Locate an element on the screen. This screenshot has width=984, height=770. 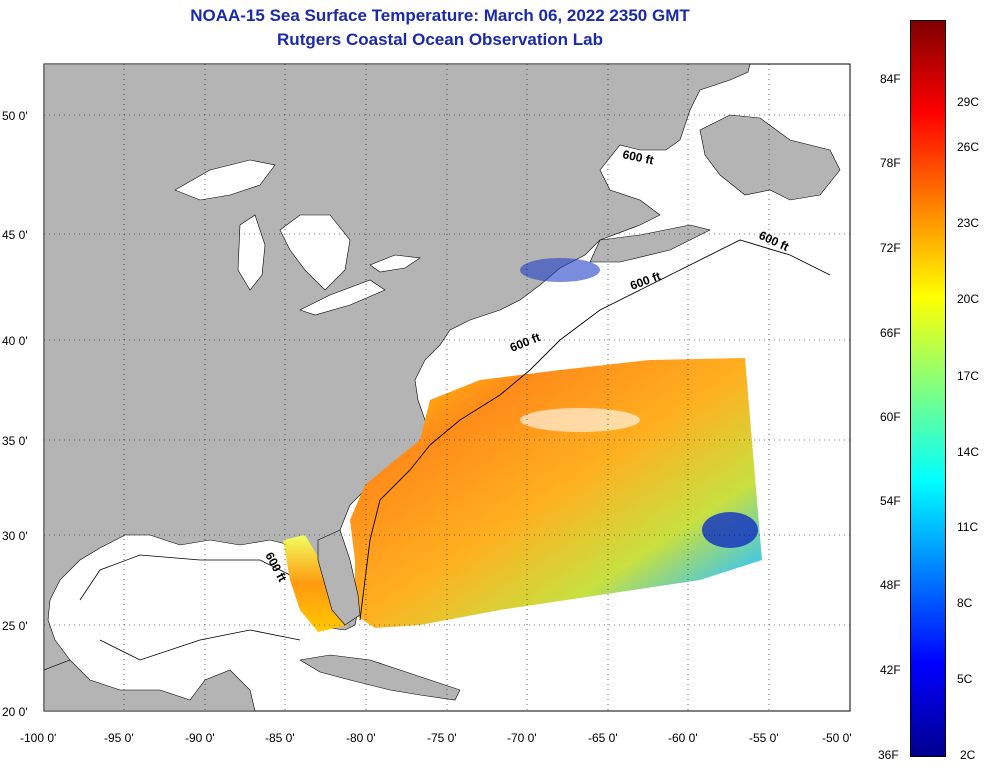
lat-label: 30 0' is located at coordinates (15, 536).